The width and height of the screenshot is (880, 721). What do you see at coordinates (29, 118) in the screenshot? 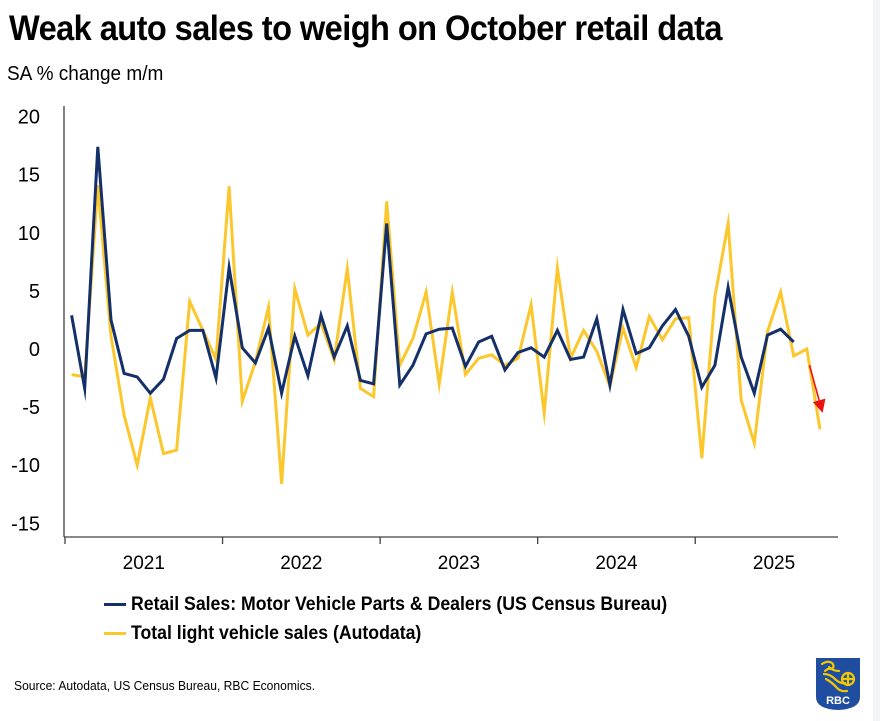
I see `y-tick-label: 20` at bounding box center [29, 118].